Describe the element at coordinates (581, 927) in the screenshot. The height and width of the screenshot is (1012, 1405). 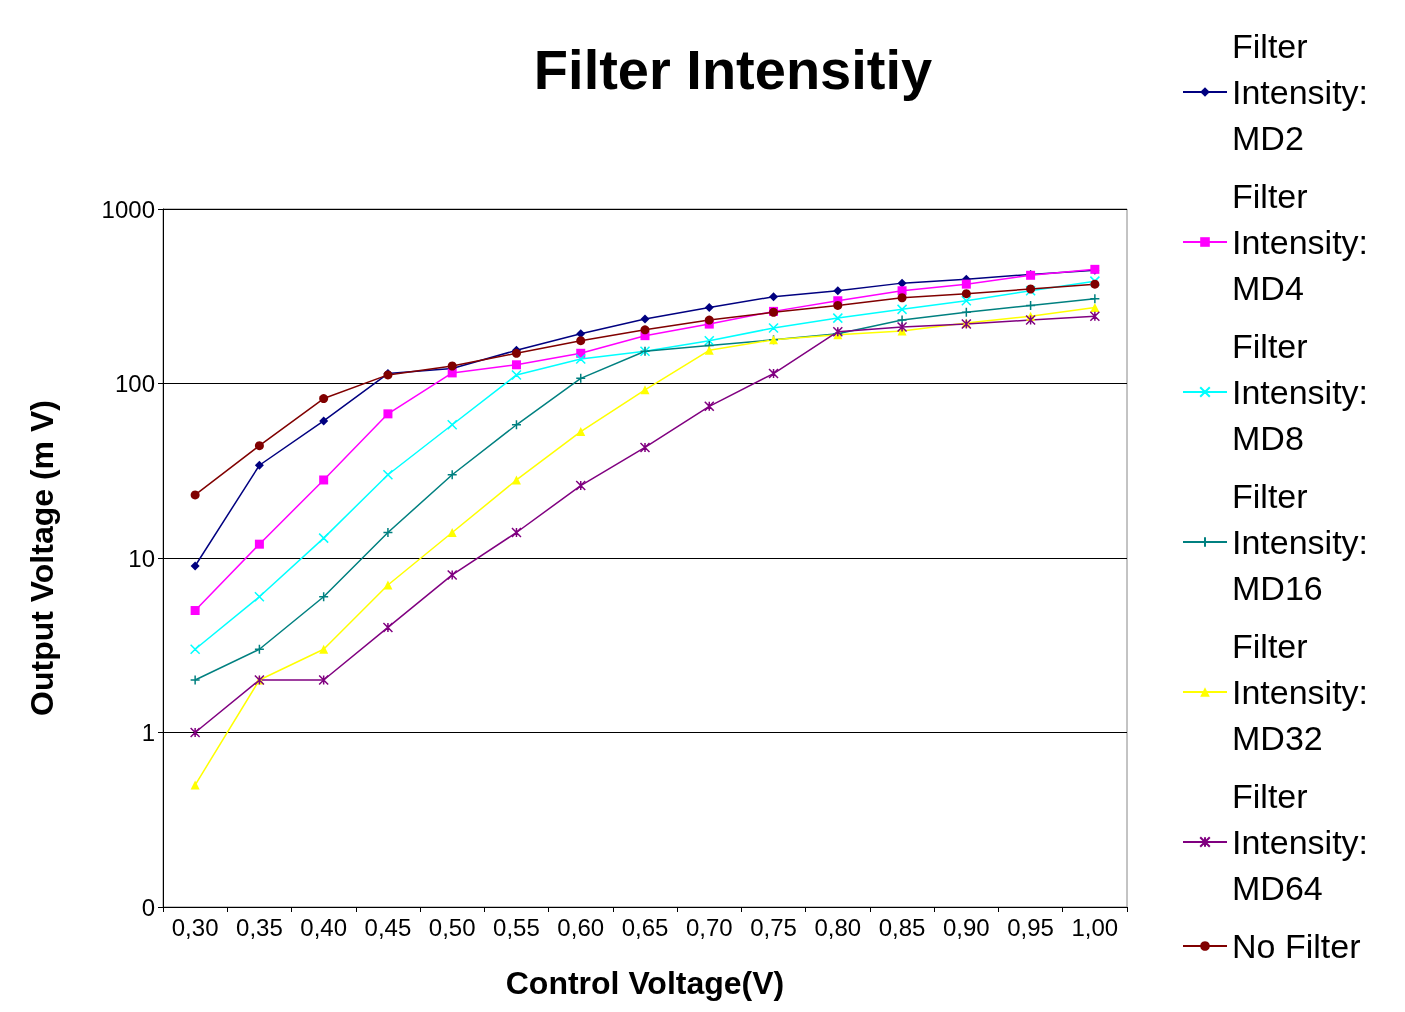
I see `x-tick-label: 0,60` at that location.